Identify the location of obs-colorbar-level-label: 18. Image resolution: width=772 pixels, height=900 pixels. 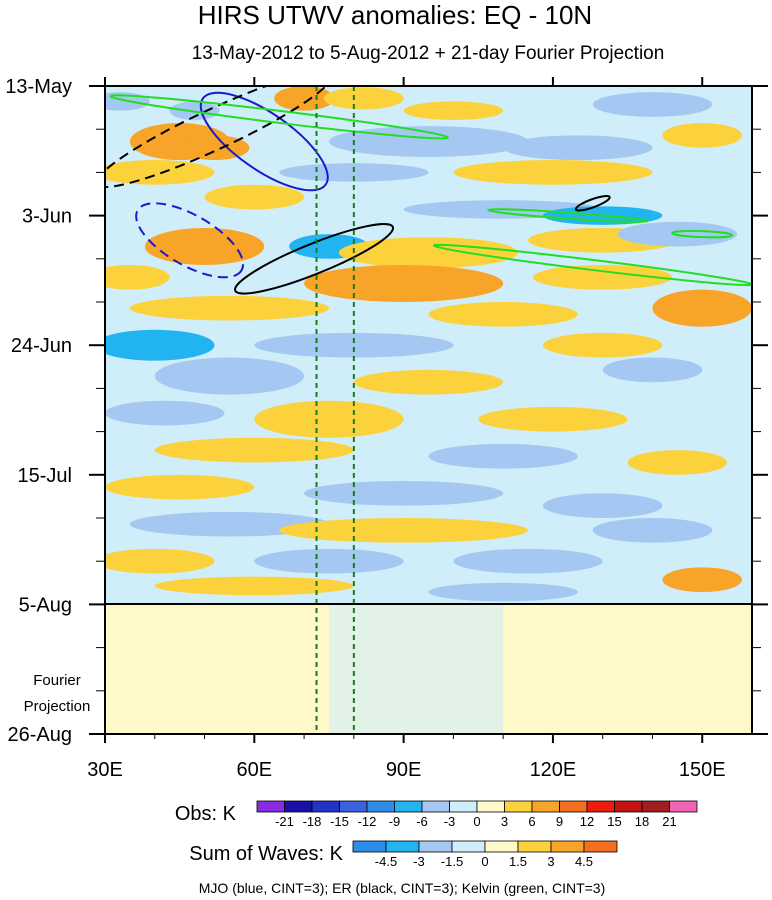
(642, 821).